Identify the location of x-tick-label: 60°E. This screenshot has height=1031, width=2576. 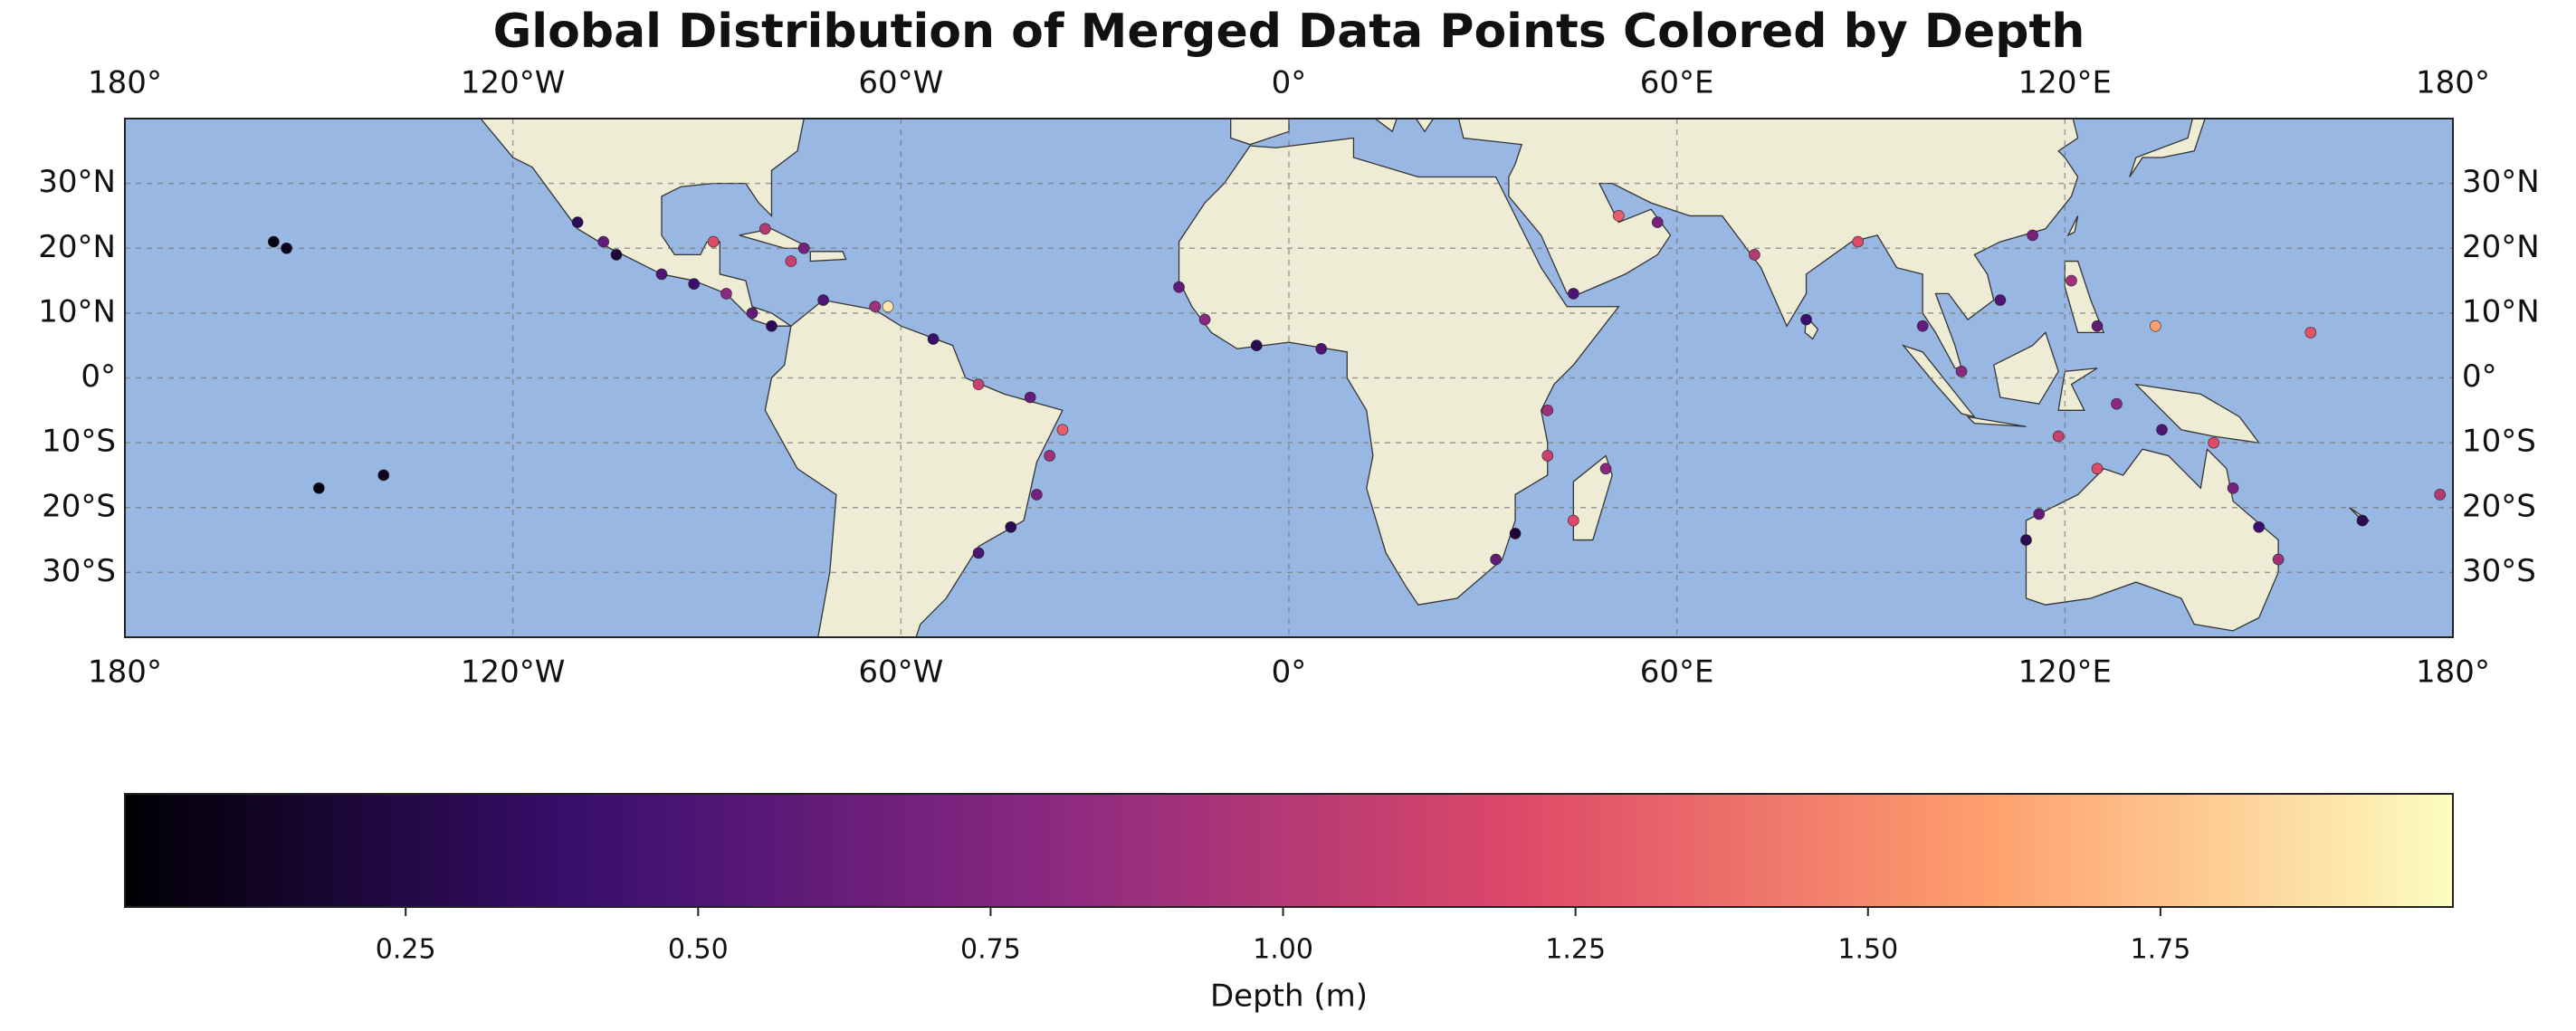
(1677, 672).